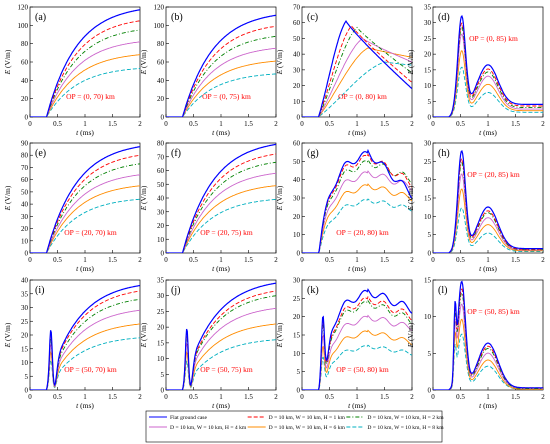 This screenshot has height=444, width=550. Describe the element at coordinates (176, 153) in the screenshot. I see `panel-label: (f)` at that location.